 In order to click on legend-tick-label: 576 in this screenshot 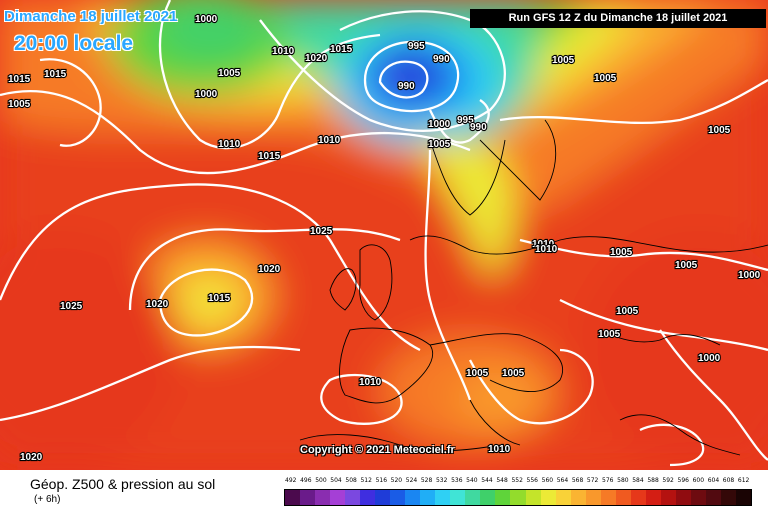, I will do `click(608, 480)`.